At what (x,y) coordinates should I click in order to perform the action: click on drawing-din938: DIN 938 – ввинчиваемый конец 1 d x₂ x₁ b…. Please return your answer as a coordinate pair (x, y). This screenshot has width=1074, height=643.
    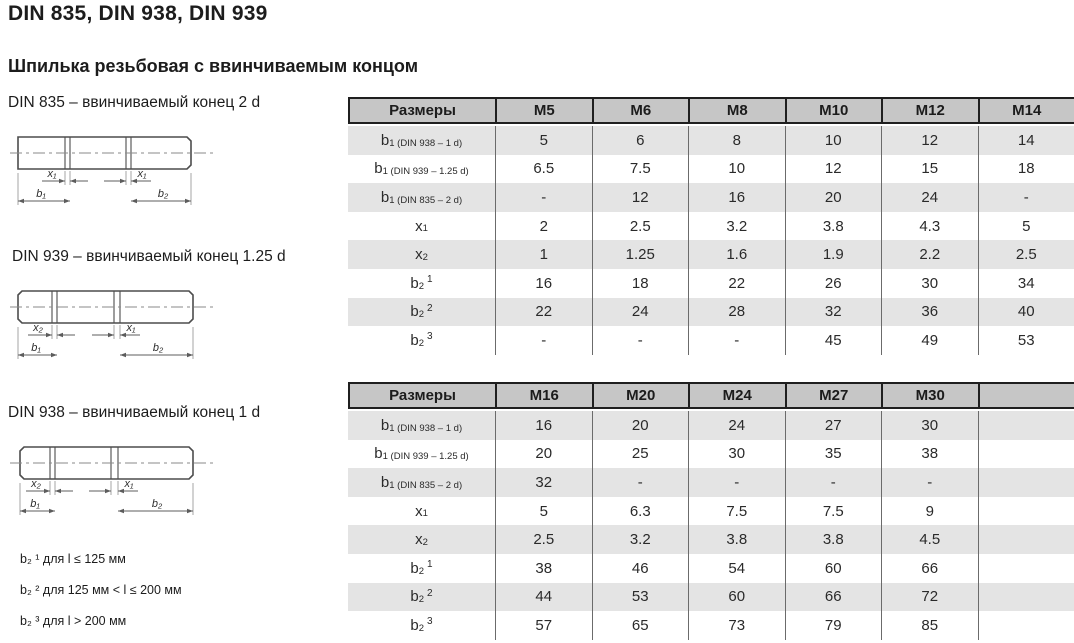
    Looking at the image, I should click on (175, 465).